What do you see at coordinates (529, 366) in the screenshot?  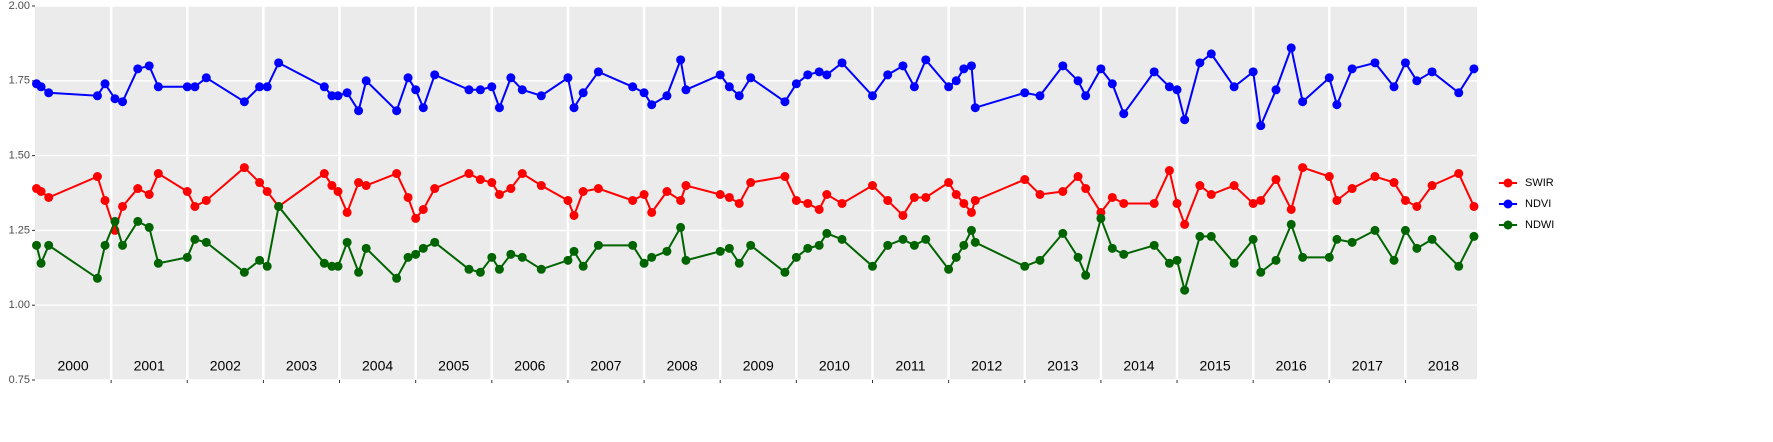 I see `year-label: 2006` at bounding box center [529, 366].